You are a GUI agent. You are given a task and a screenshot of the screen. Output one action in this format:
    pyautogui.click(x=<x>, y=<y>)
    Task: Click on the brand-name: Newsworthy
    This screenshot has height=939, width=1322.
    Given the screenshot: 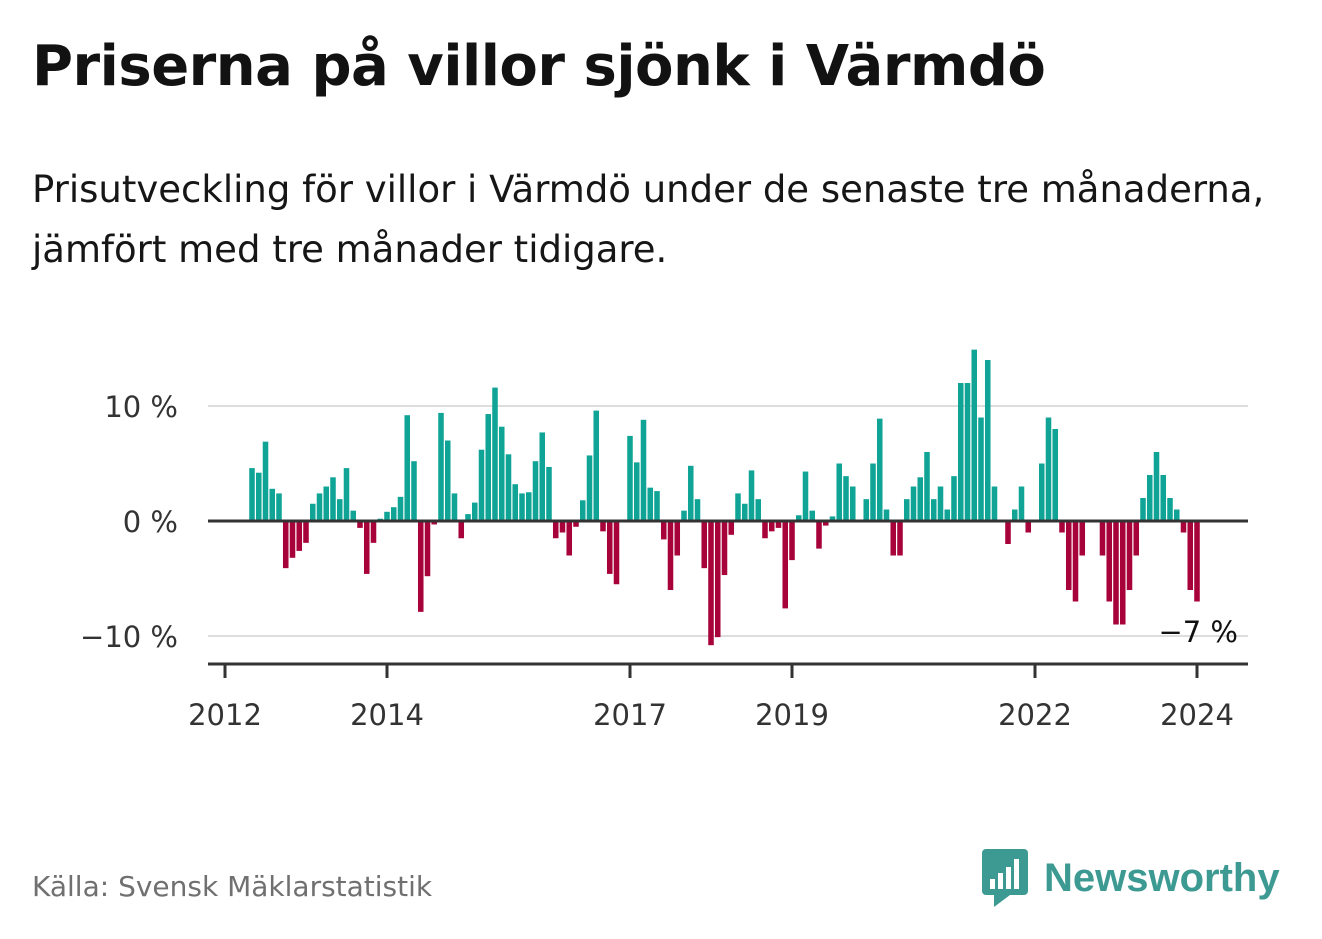 What is the action you would take?
    pyautogui.click(x=1162, y=877)
    